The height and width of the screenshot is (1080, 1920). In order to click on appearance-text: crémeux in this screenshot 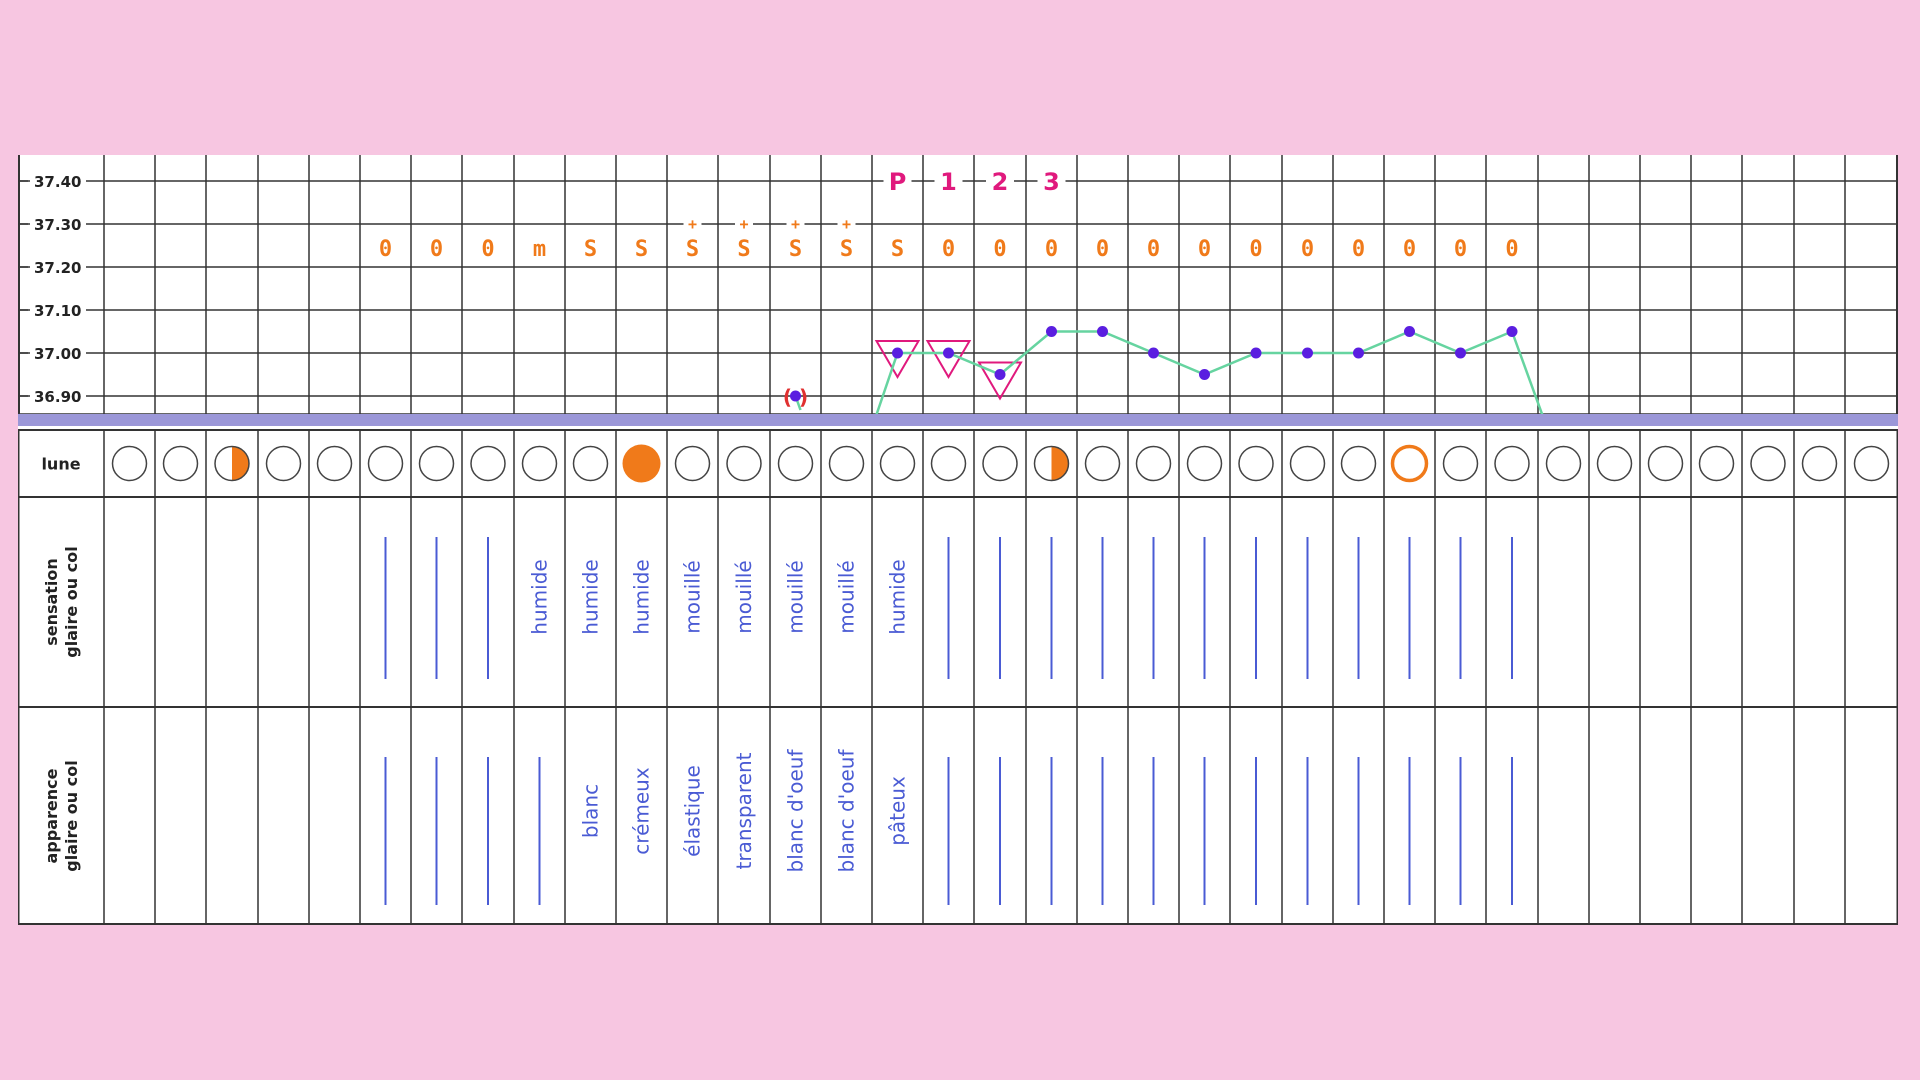, I will do `click(642, 811)`.